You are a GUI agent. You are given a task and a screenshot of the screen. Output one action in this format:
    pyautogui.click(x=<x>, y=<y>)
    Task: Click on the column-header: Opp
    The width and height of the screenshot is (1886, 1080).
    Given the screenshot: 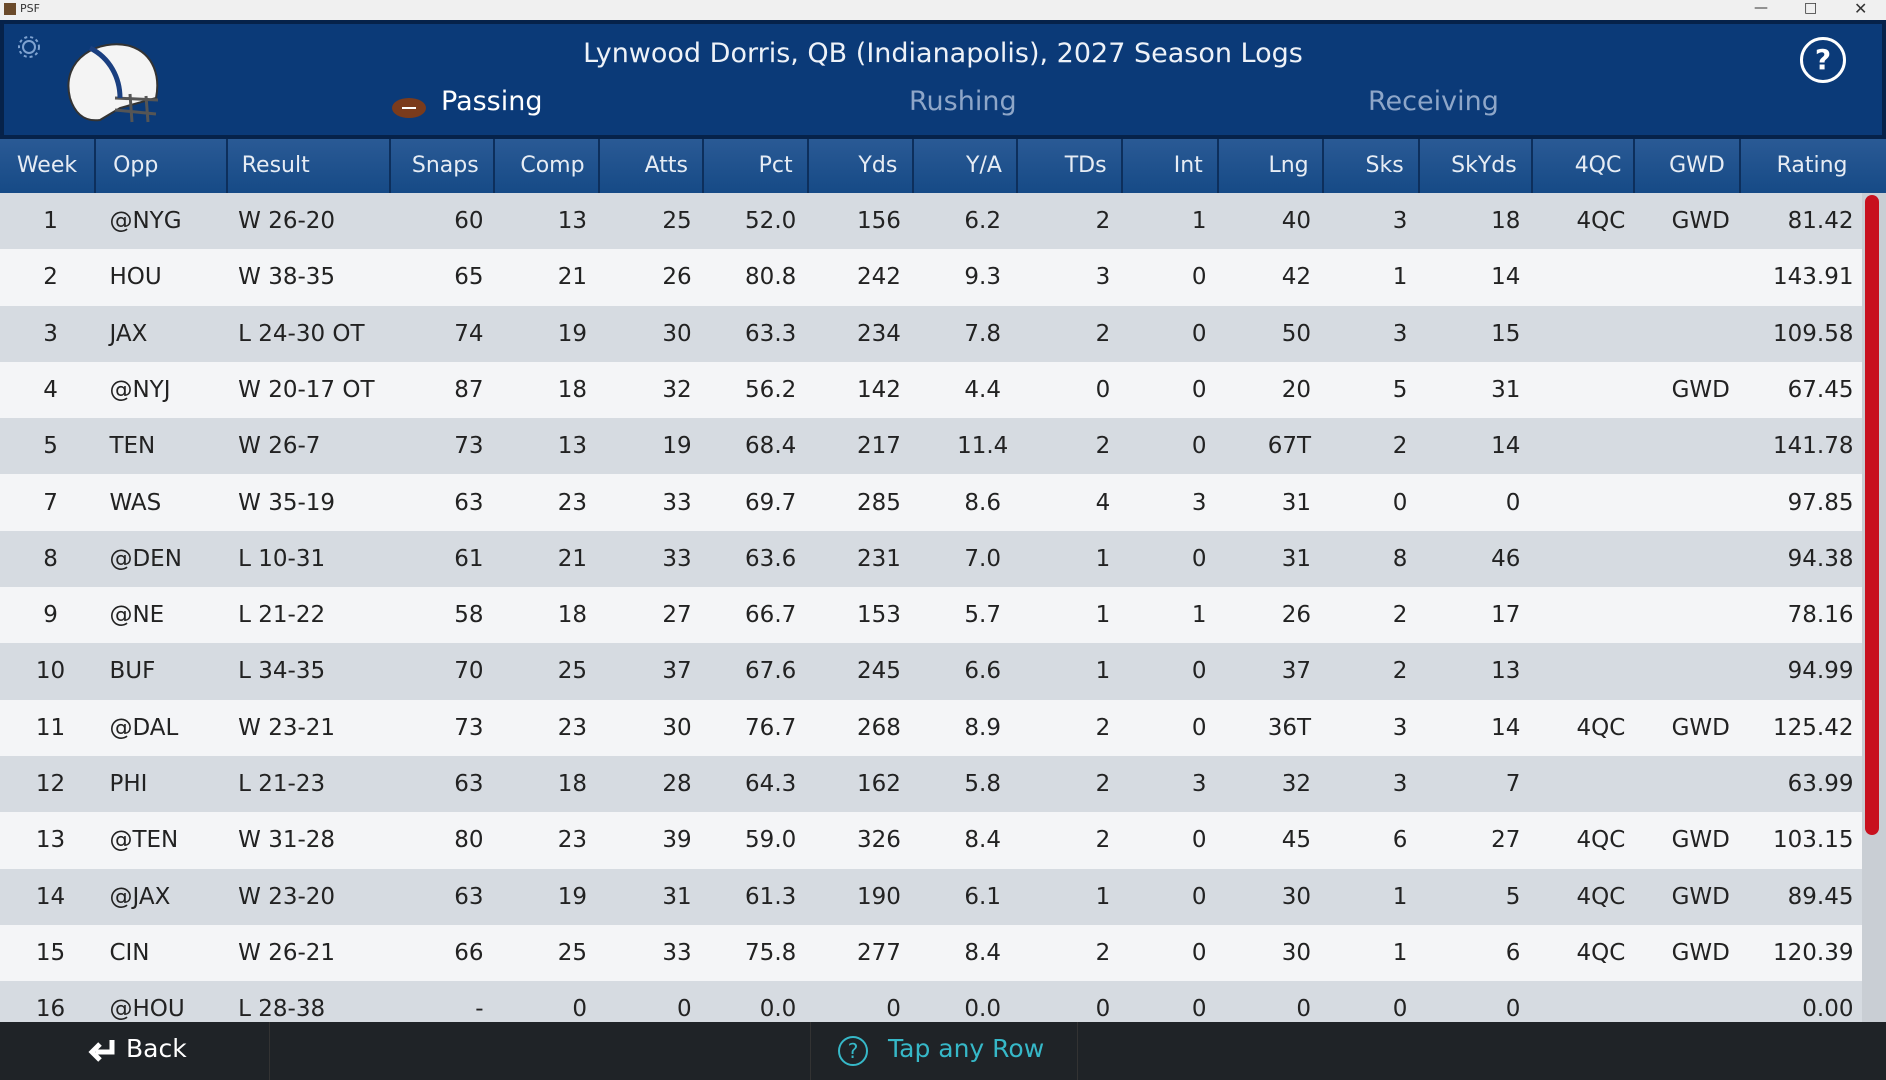 What is the action you would take?
    pyautogui.click(x=136, y=165)
    